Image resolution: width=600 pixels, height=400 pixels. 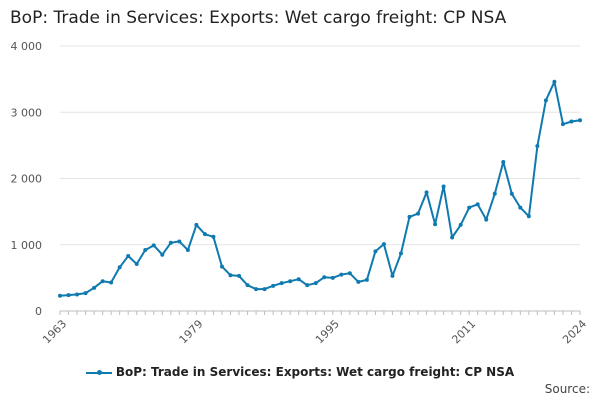 What do you see at coordinates (27, 245) in the screenshot?
I see `y-tick-label: 1 000` at bounding box center [27, 245].